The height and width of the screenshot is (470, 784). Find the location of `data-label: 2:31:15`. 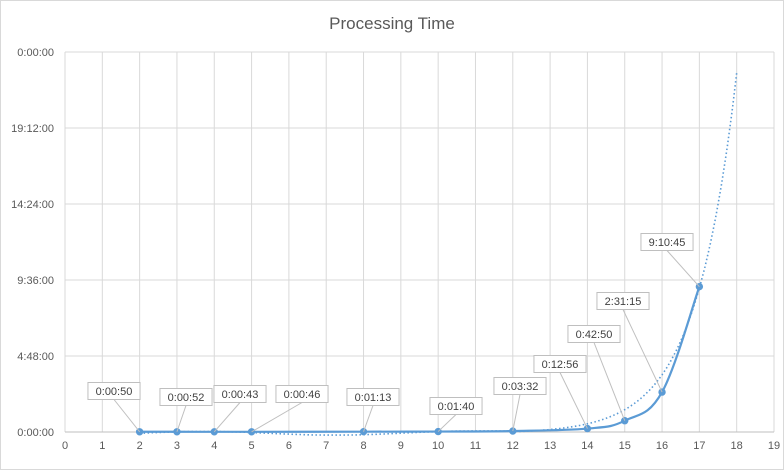

data-label: 2:31:15 is located at coordinates (623, 302).